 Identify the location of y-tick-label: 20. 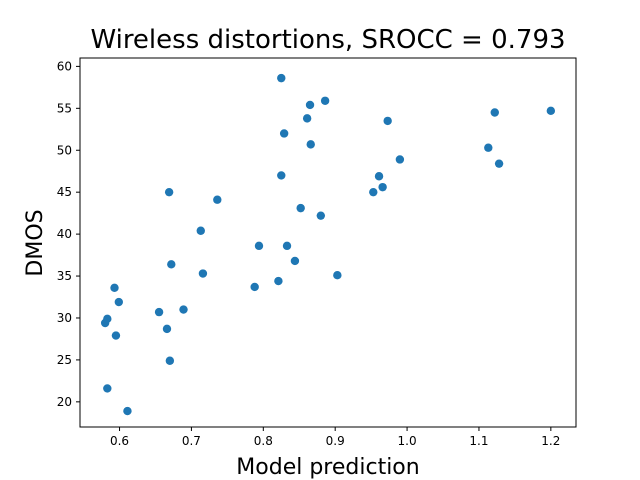
(64, 402).